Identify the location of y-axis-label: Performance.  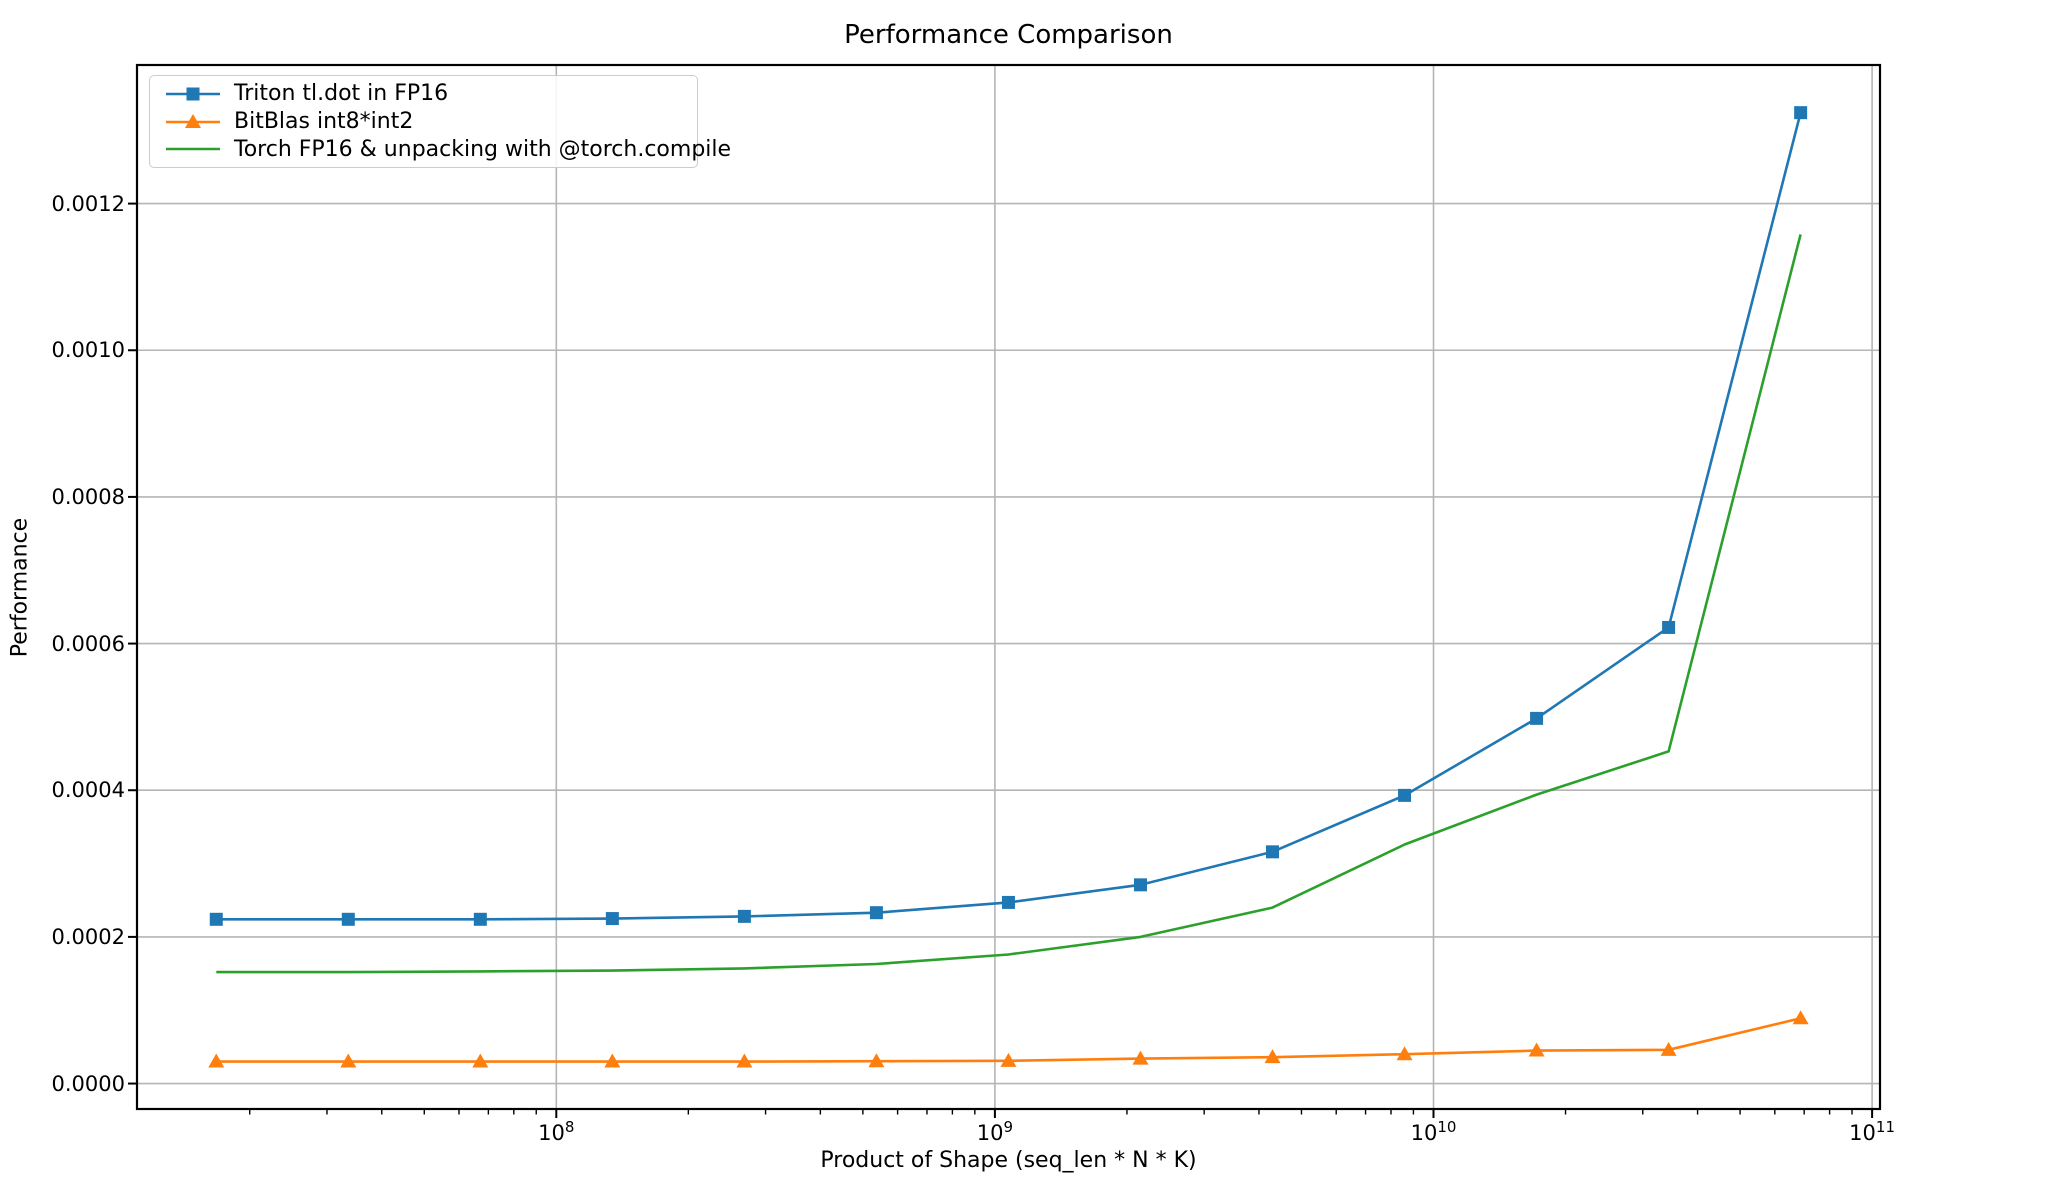
(20, 587).